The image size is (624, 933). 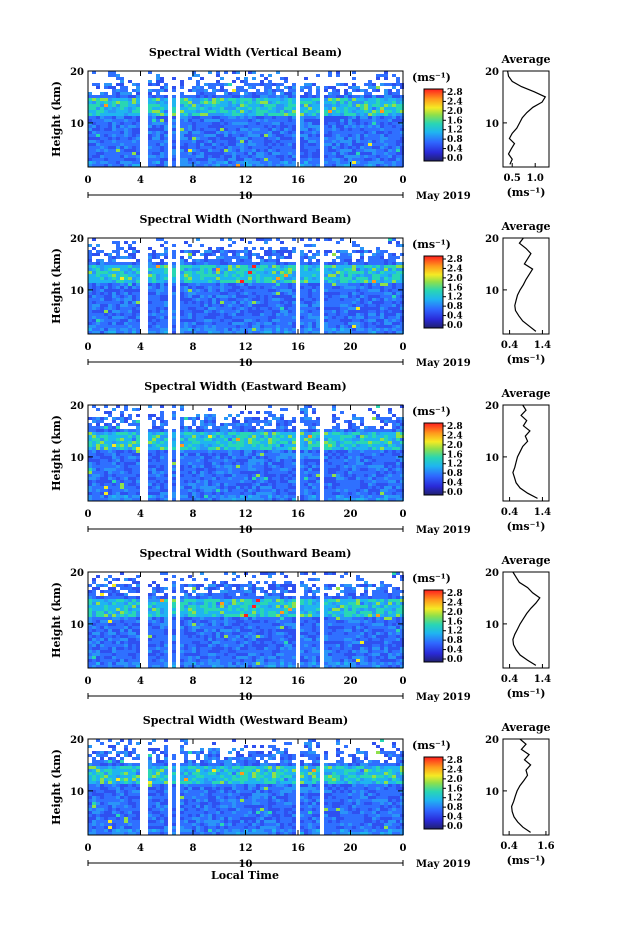 I want to click on x-tick-label: 0, so click(x=403, y=180).